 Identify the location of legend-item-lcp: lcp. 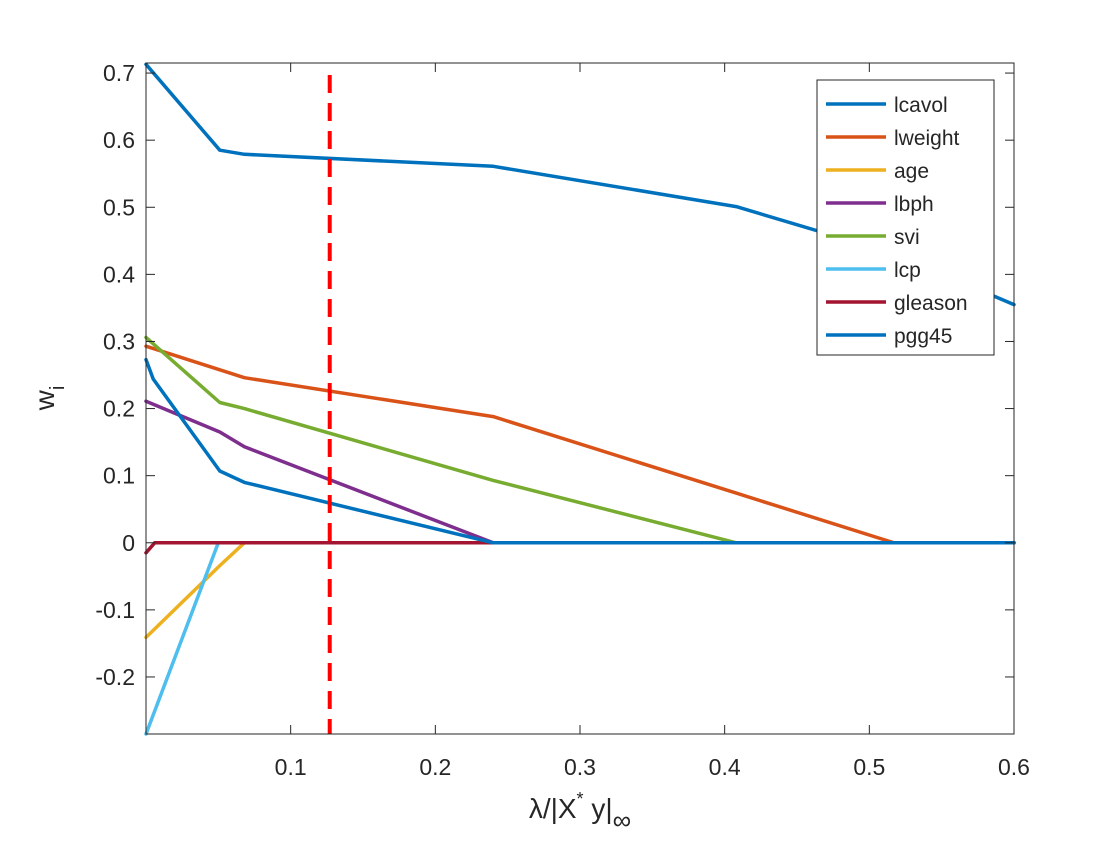
(873, 270).